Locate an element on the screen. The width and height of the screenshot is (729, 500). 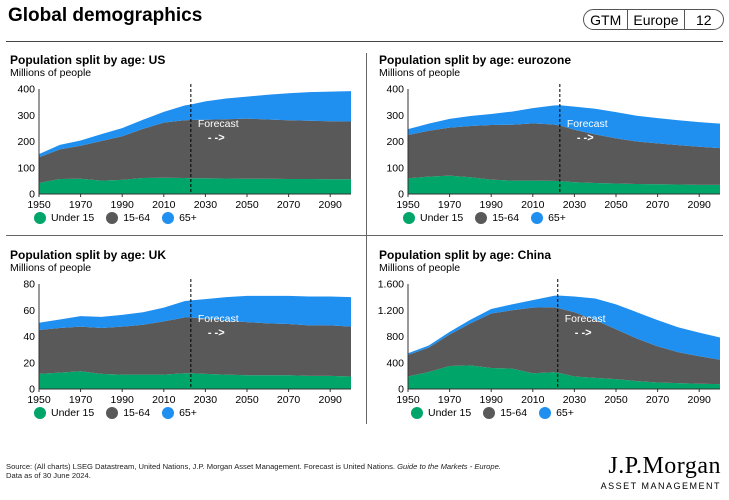
y-tick-label: 1.200 is located at coordinates (391, 311).